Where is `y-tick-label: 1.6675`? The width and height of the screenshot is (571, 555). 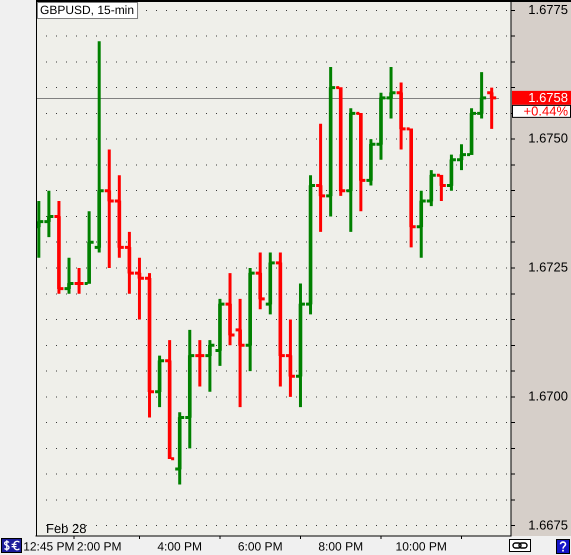 y-tick-label: 1.6675 is located at coordinates (548, 524).